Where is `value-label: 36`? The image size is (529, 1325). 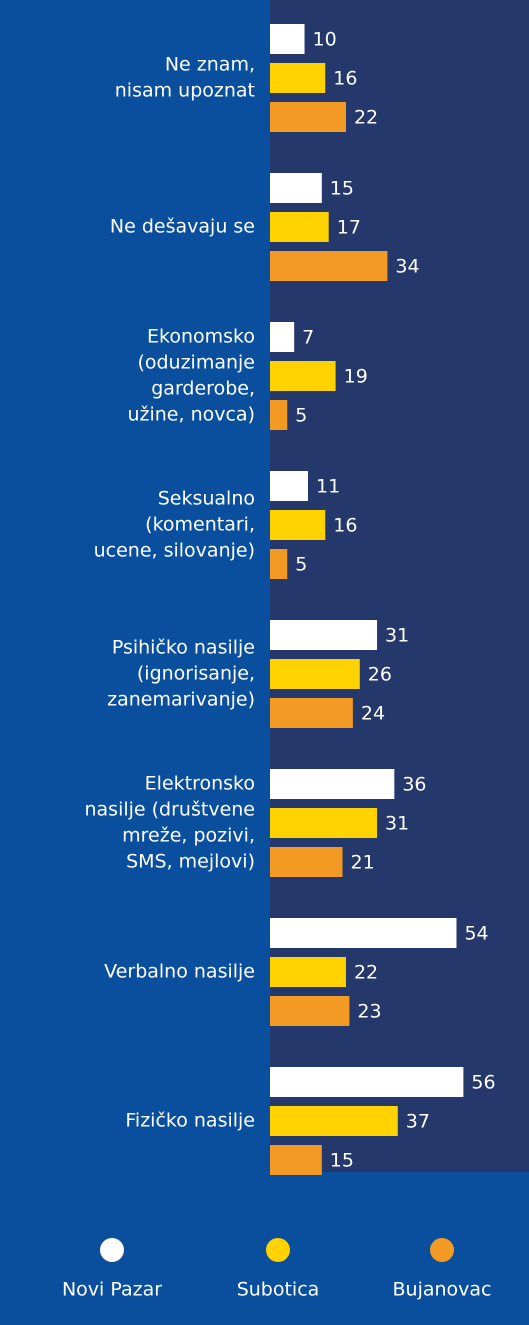 value-label: 36 is located at coordinates (414, 785).